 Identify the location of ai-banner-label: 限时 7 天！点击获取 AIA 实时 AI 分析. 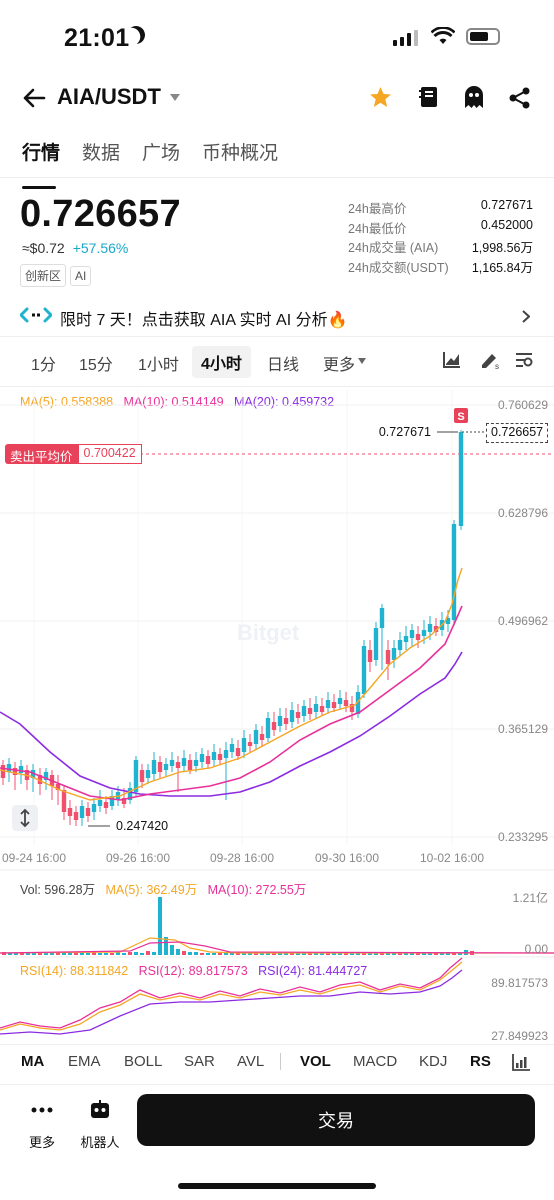
(194, 320).